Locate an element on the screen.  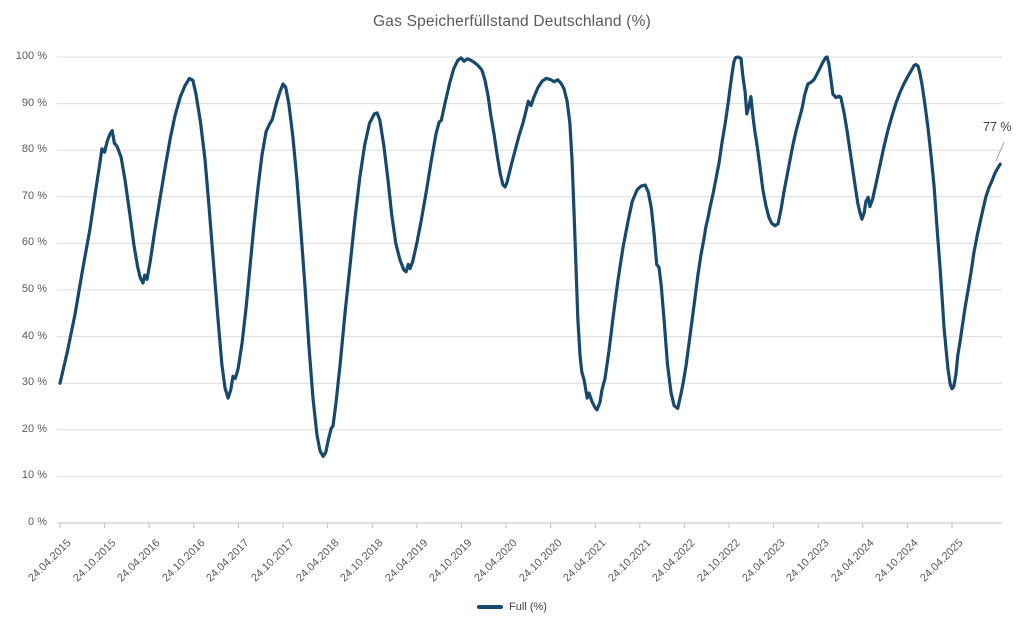
legend: Full (%) is located at coordinates (512, 607).